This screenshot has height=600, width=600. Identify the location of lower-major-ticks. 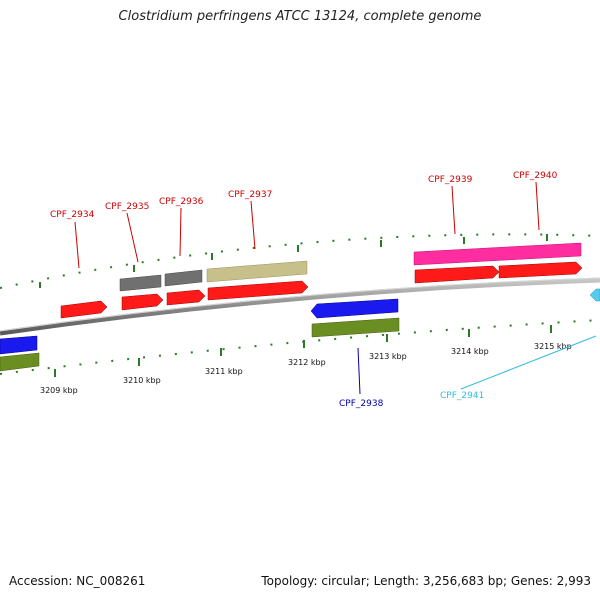
(303, 351).